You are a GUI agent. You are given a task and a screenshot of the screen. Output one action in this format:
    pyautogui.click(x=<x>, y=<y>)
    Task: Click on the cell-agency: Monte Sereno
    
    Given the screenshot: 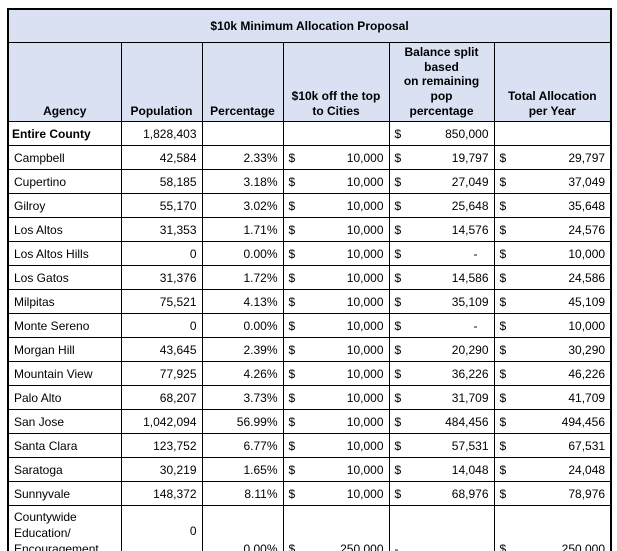 What is the action you would take?
    pyautogui.click(x=64, y=326)
    